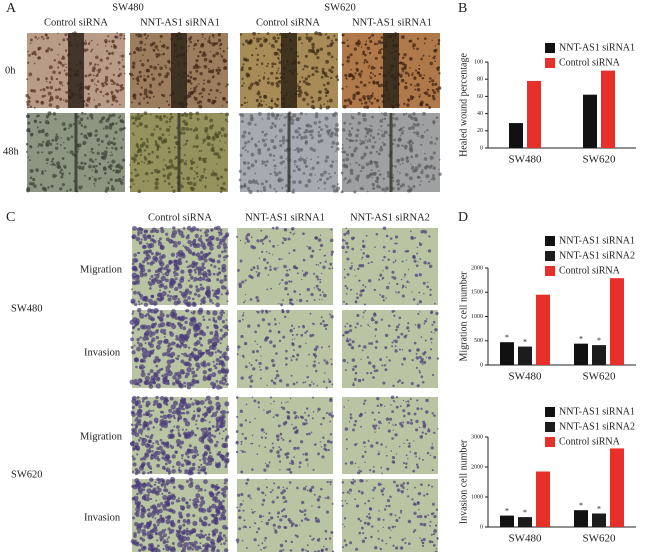 The image size is (650, 552). Describe the element at coordinates (289, 152) in the screenshot. I see `micrograph` at that location.